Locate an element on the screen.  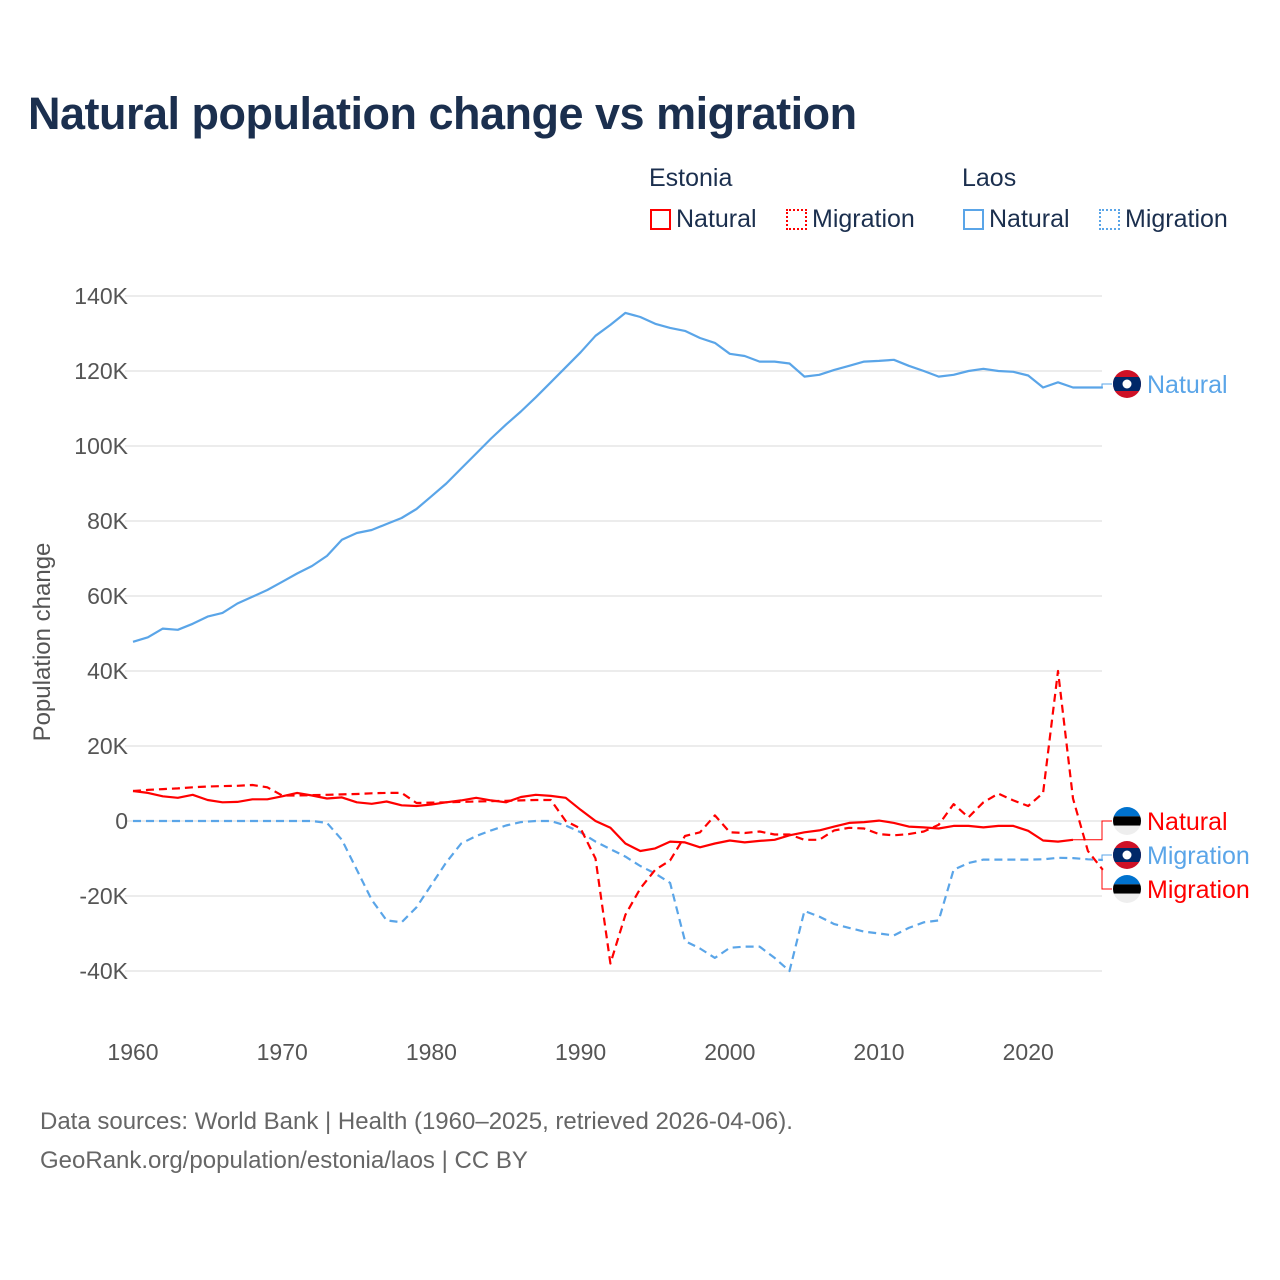
y-axis-label: Population change is located at coordinates (42, 642).